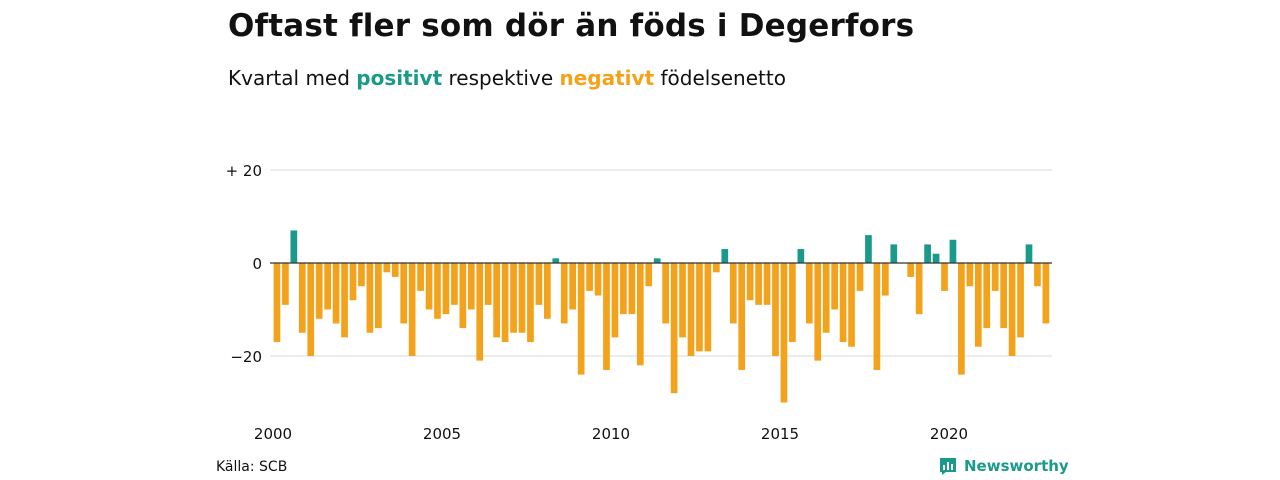 The width and height of the screenshot is (1280, 480). I want to click on subtitle-positive: positivt, so click(399, 78).